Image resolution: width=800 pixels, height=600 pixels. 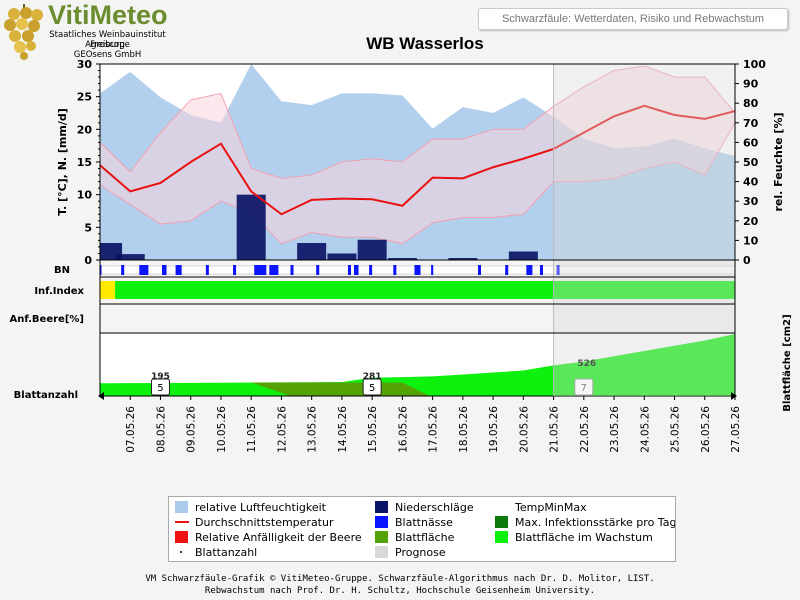 I want to click on x-tick-label: 26.05.26, so click(x=706, y=429).